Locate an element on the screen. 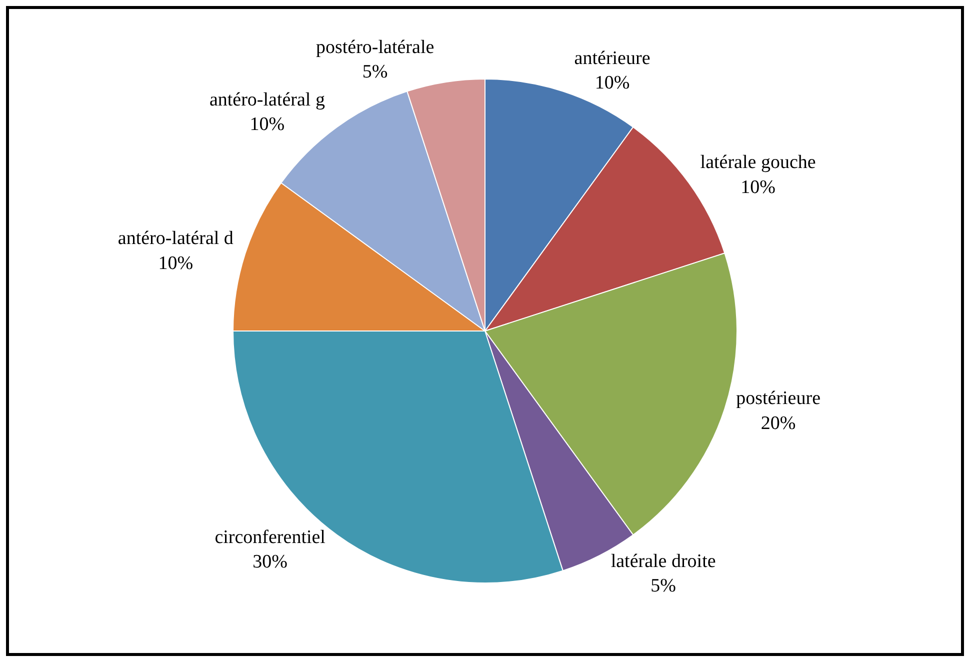  slice-label: latérale droite is located at coordinates (663, 561).